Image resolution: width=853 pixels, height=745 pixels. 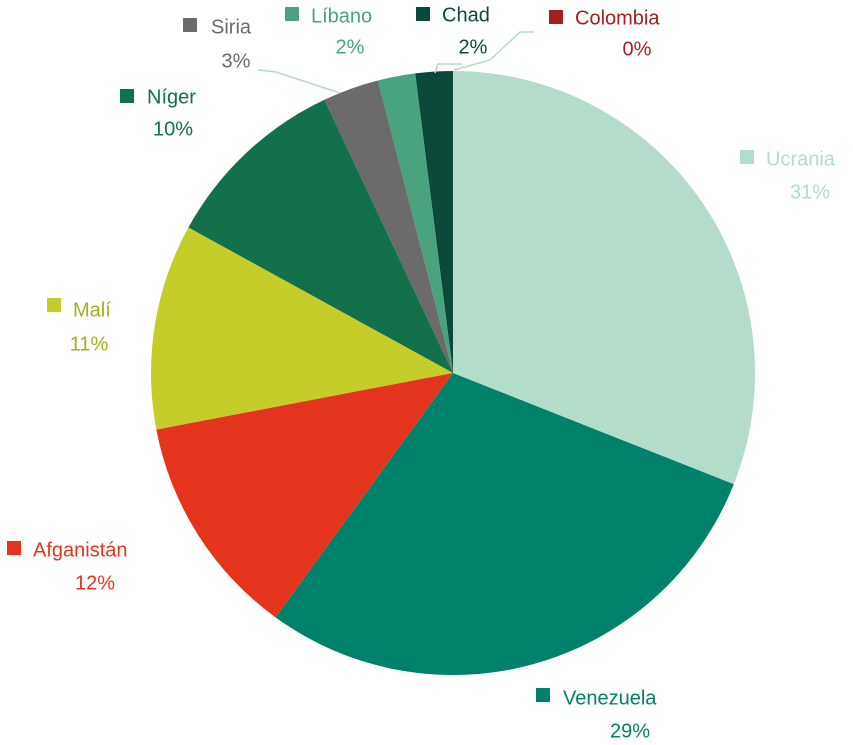 What do you see at coordinates (617, 18) in the screenshot?
I see `category-label: Colombia` at bounding box center [617, 18].